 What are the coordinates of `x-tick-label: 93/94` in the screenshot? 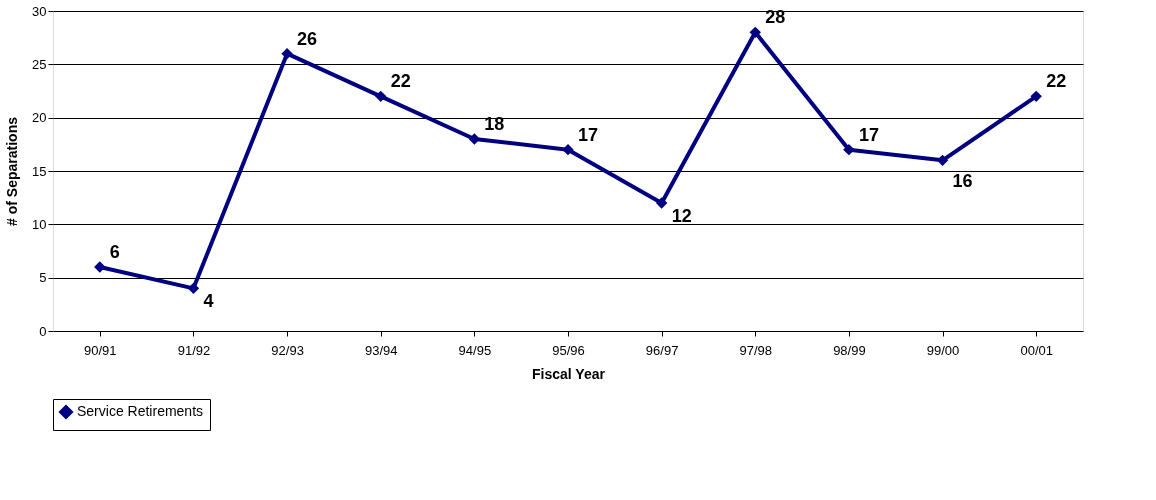 It's located at (381, 350).